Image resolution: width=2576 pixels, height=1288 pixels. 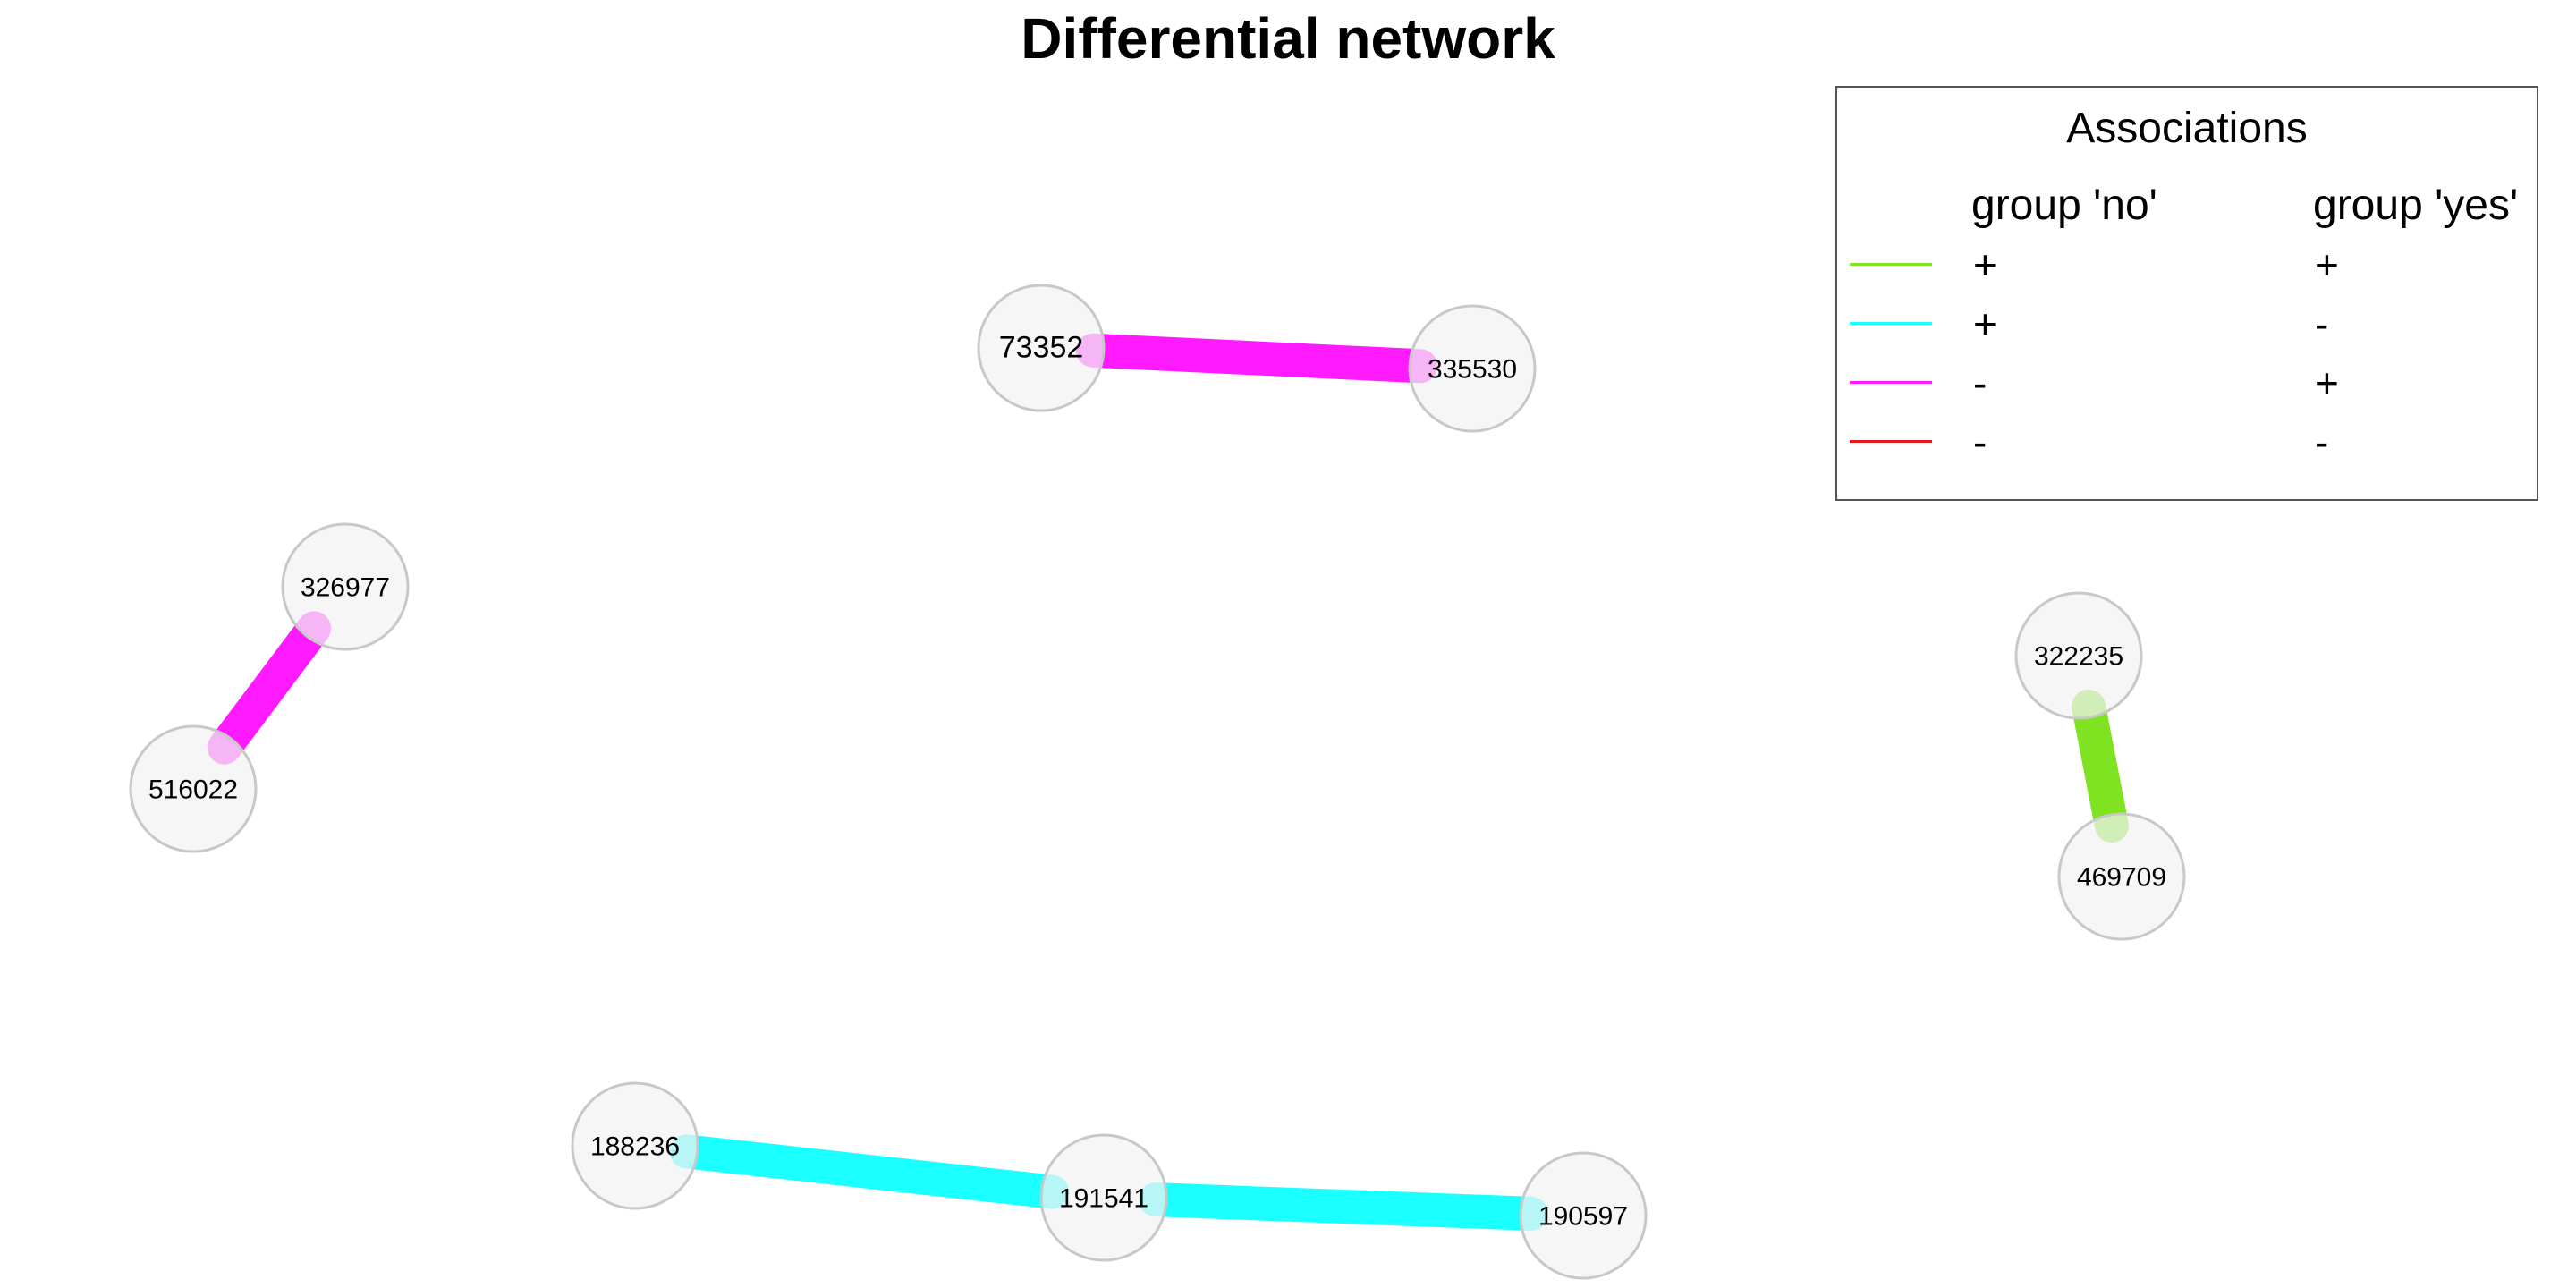 I want to click on node-326977: 326977, so click(x=345, y=586).